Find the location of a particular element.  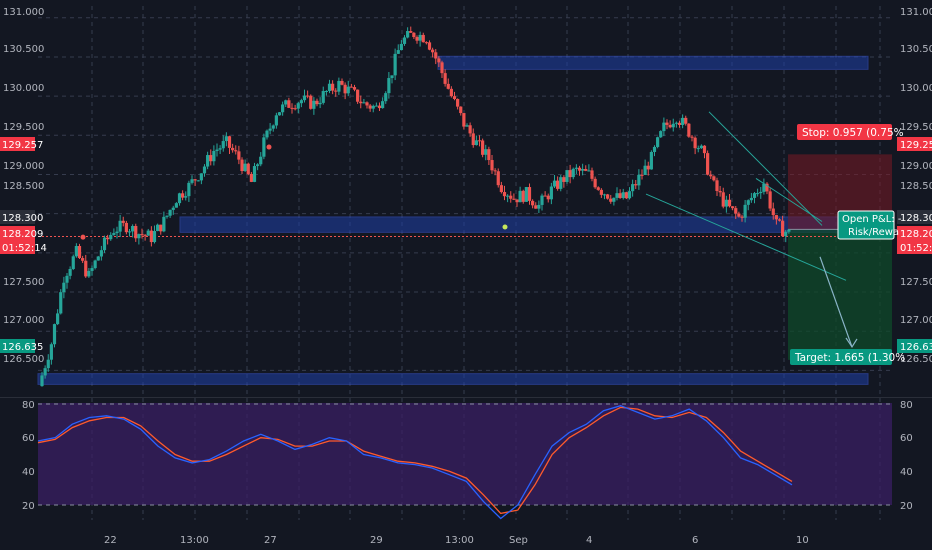

svg-text: Open P&L: - is located at coordinates (872, 219).